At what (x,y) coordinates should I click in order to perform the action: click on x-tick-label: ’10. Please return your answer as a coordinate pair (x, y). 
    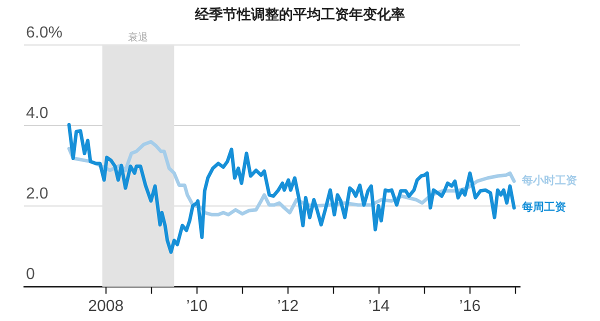
    Looking at the image, I should click on (197, 306).